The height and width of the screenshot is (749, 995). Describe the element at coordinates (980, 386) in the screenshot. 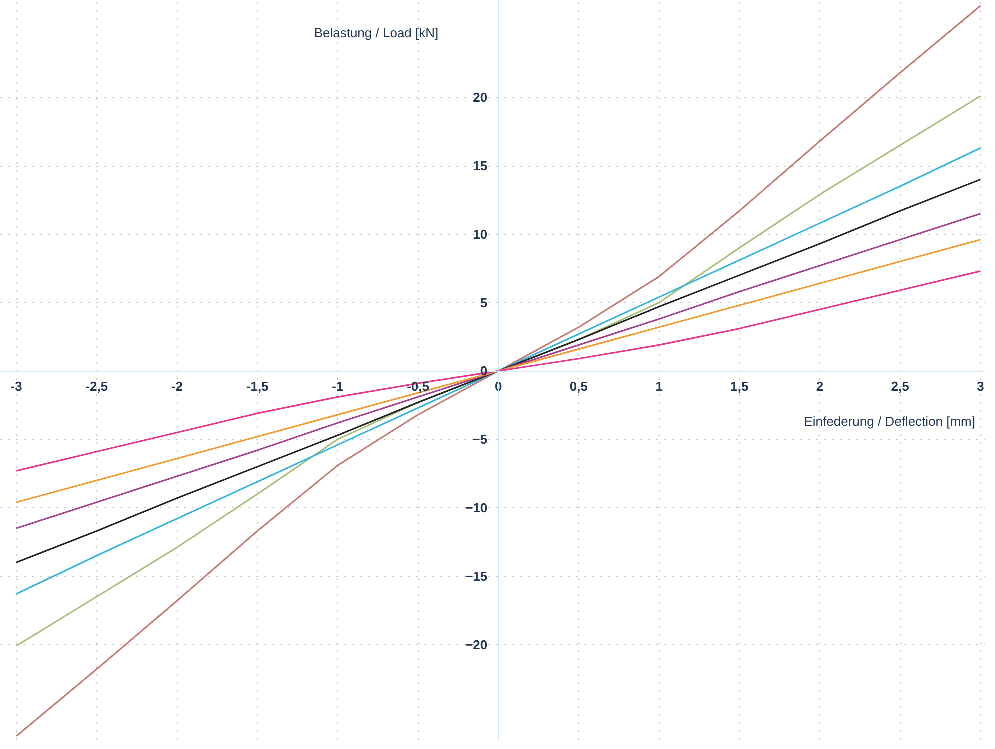

I see `x-tick-label: 3` at that location.